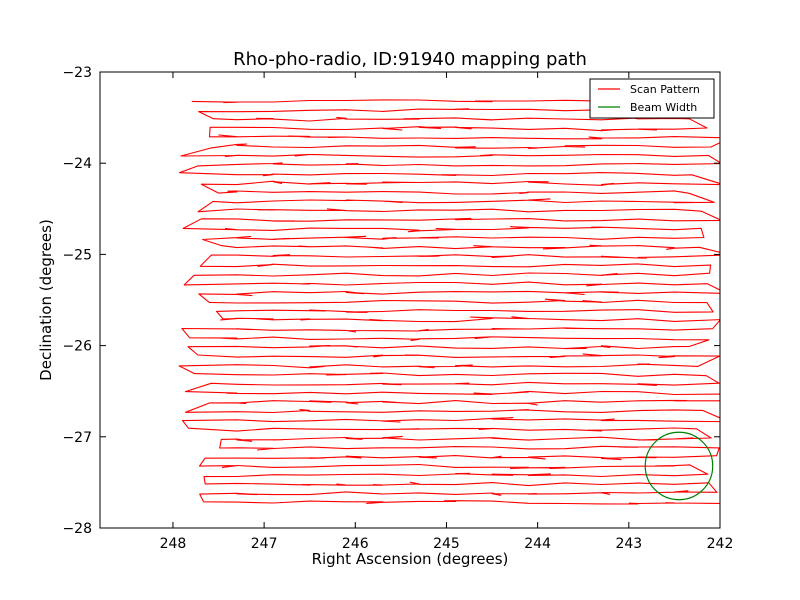 This screenshot has width=800, height=600. What do you see at coordinates (663, 107) in the screenshot?
I see `legend-label-beam-width: Beam Width` at bounding box center [663, 107].